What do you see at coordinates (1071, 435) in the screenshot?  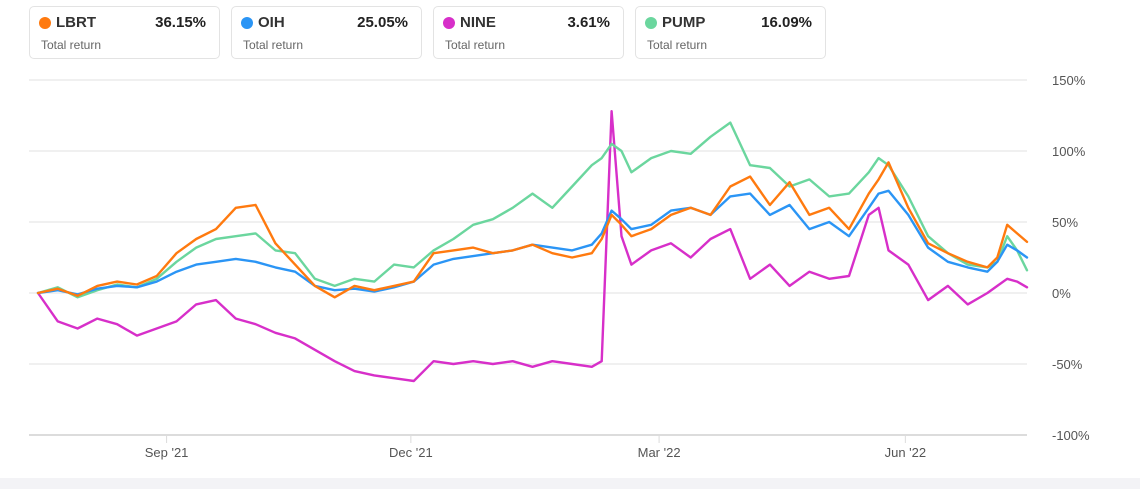 I see `y-tick-label: -100%` at bounding box center [1071, 435].